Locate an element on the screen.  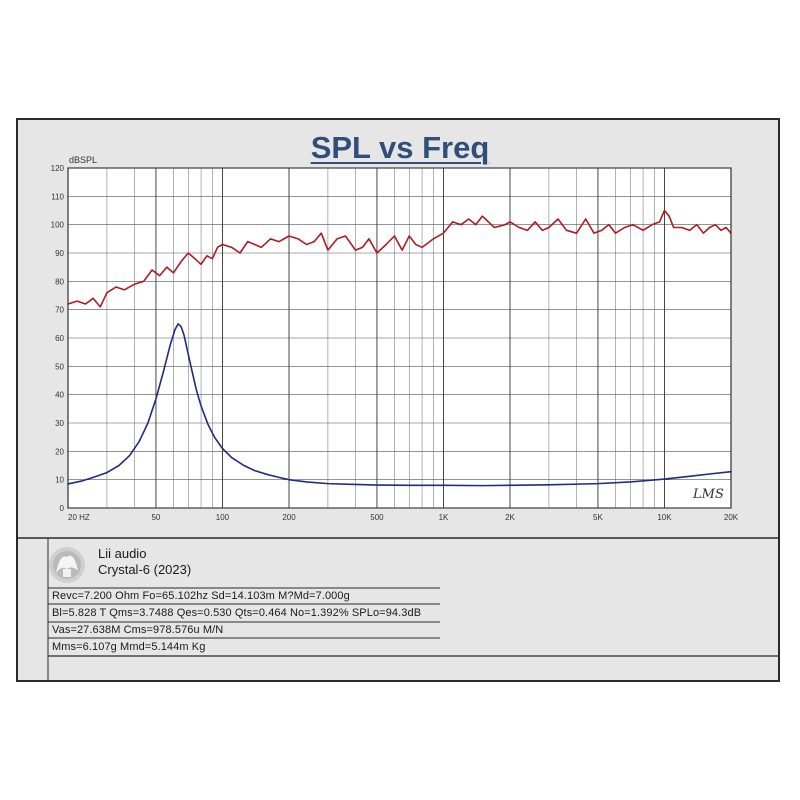
x-tick-label: 5K is located at coordinates (598, 517).